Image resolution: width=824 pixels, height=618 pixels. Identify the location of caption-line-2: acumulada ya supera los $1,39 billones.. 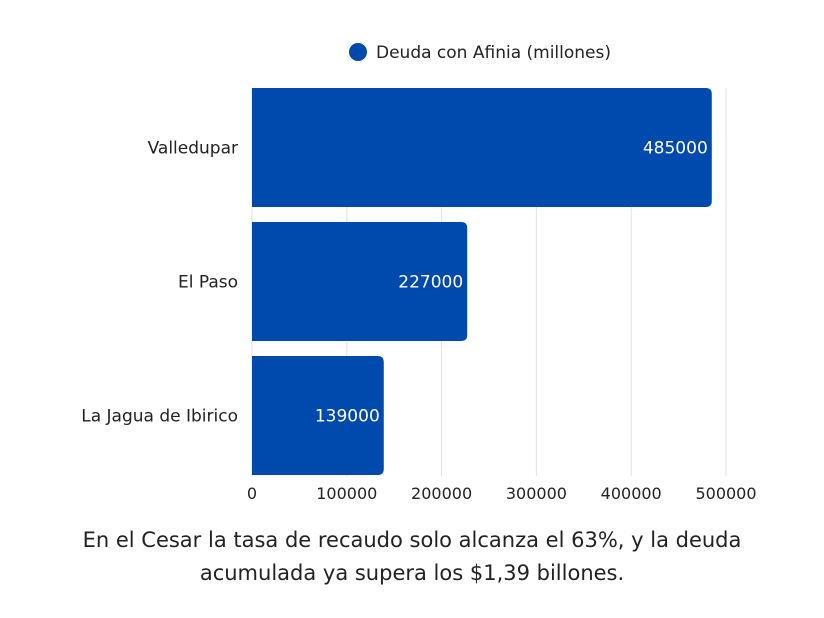
(412, 573).